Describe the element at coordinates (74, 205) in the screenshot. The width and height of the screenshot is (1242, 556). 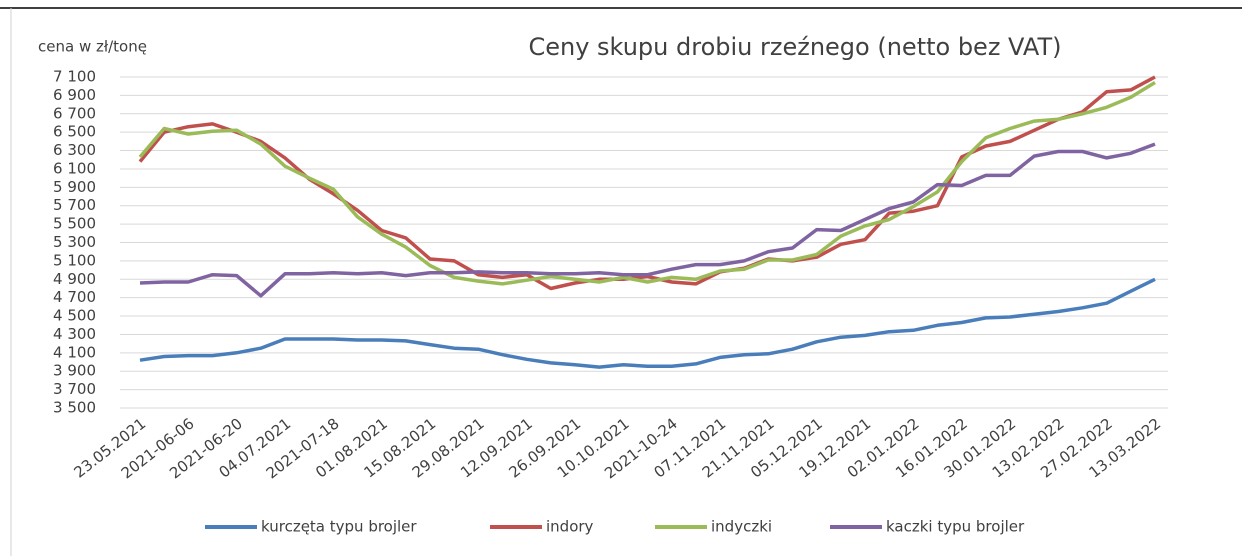
I see `y-tick-label: 5 700` at that location.